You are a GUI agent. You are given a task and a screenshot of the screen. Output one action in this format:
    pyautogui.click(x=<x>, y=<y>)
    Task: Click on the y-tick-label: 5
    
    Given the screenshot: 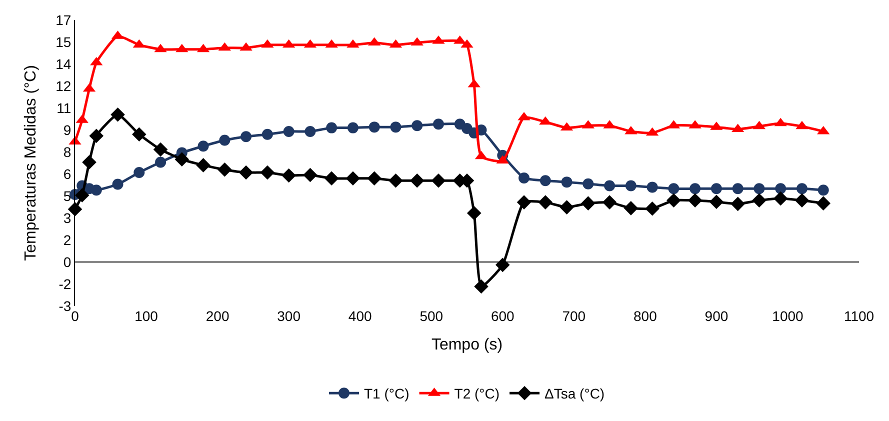 What is the action you would take?
    pyautogui.click(x=67, y=196)
    